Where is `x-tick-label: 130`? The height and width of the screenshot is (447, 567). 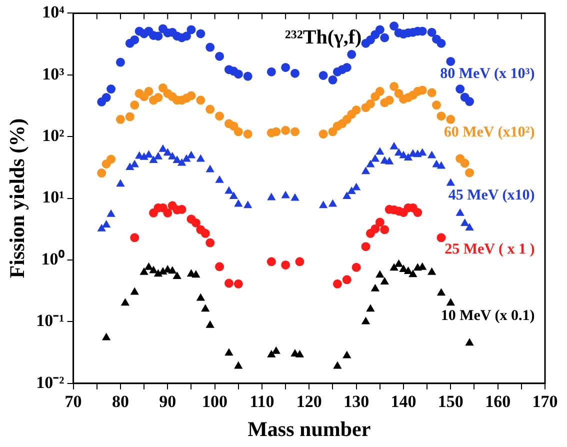
x-tick-label: 130 is located at coordinates (357, 401).